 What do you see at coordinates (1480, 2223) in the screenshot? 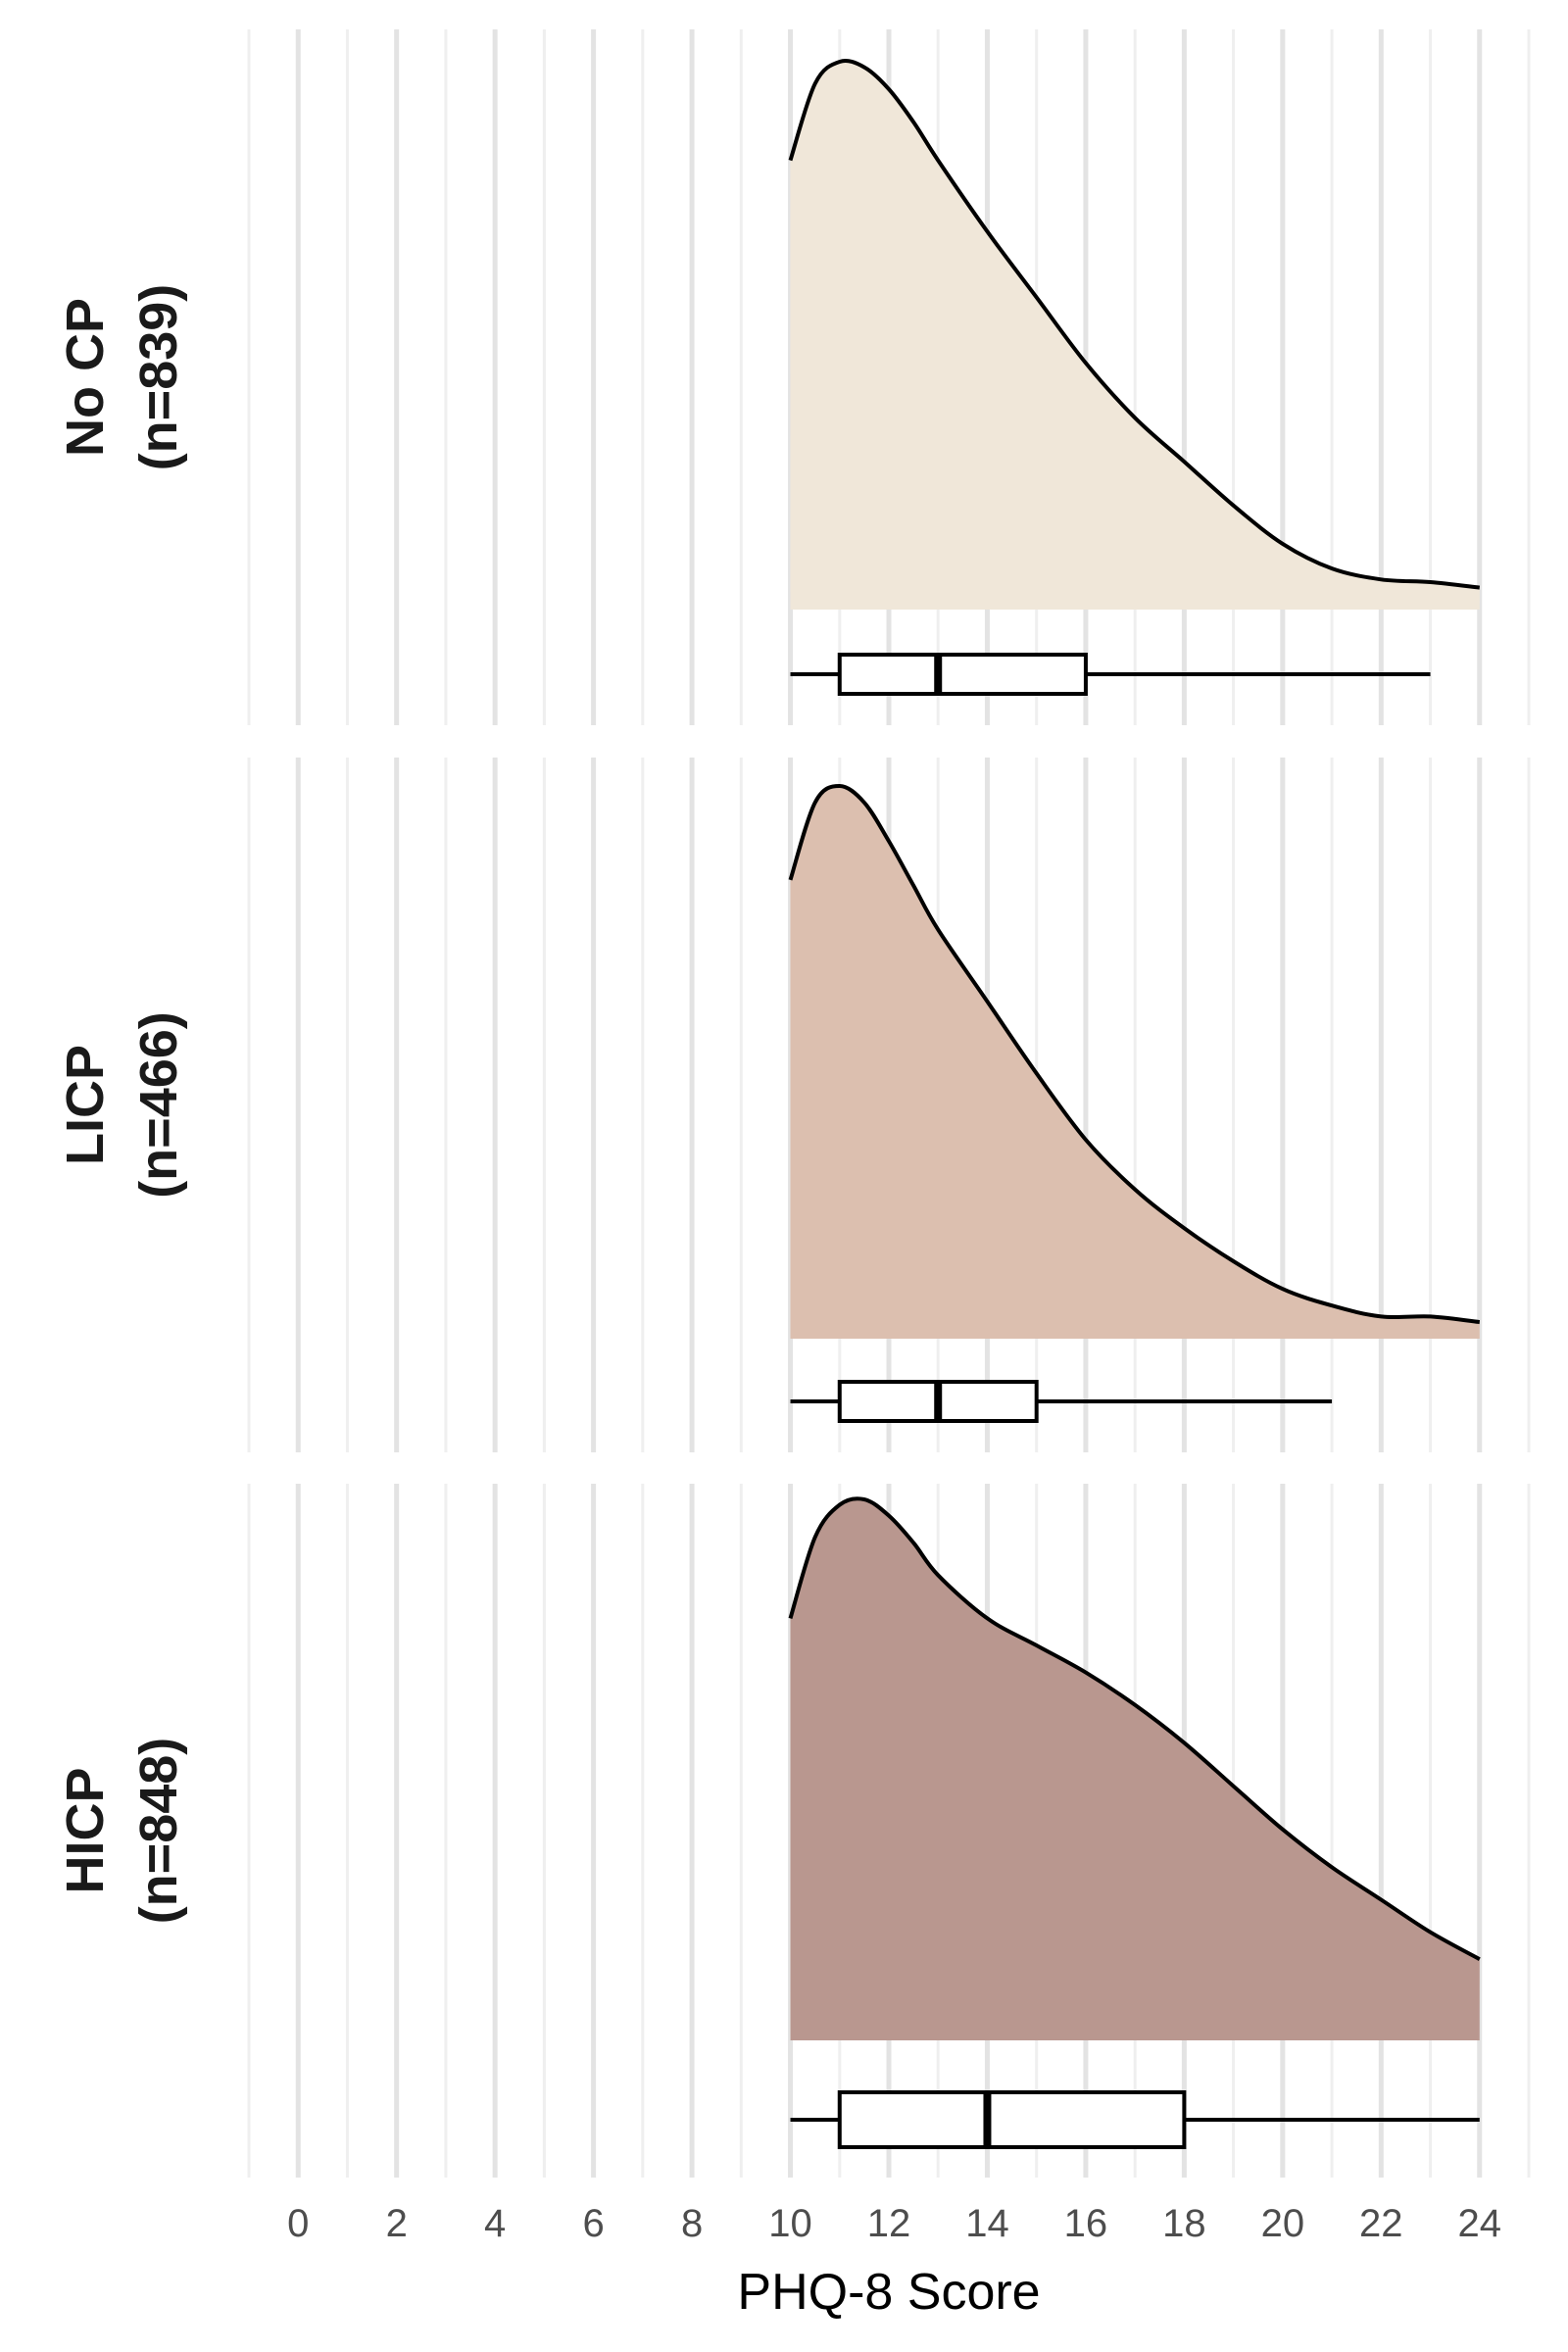
I see `x-tick-label-24: 24` at bounding box center [1480, 2223].